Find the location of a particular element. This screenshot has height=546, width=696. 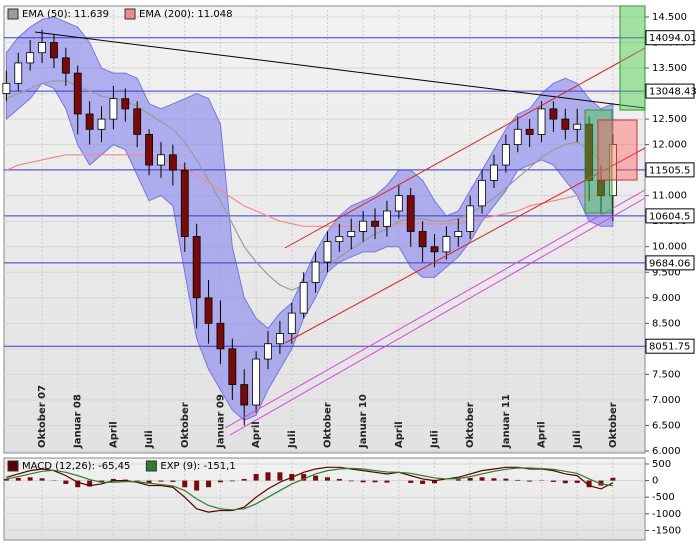

y-tick-label: -1000 is located at coordinates (666, 514).